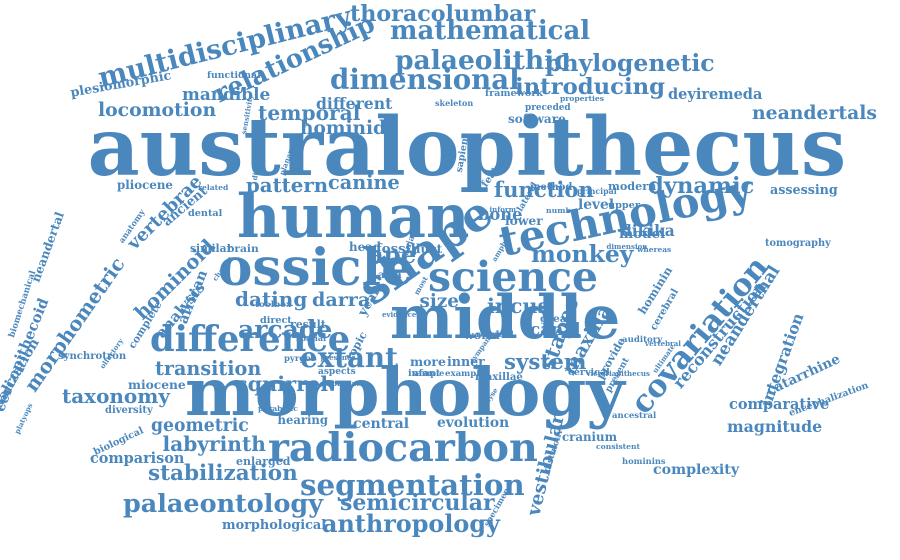  Describe the element at coordinates (303, 420) in the screenshot. I see `cloud-word-hearing: hearing` at that location.